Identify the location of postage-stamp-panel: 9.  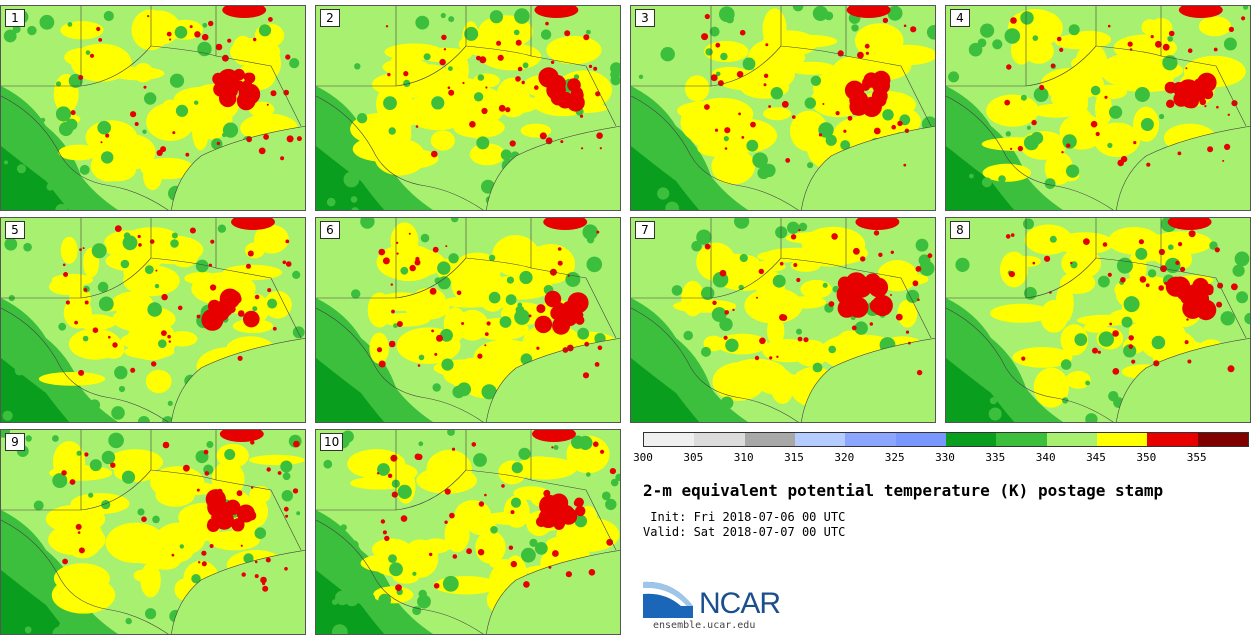
(153, 532).